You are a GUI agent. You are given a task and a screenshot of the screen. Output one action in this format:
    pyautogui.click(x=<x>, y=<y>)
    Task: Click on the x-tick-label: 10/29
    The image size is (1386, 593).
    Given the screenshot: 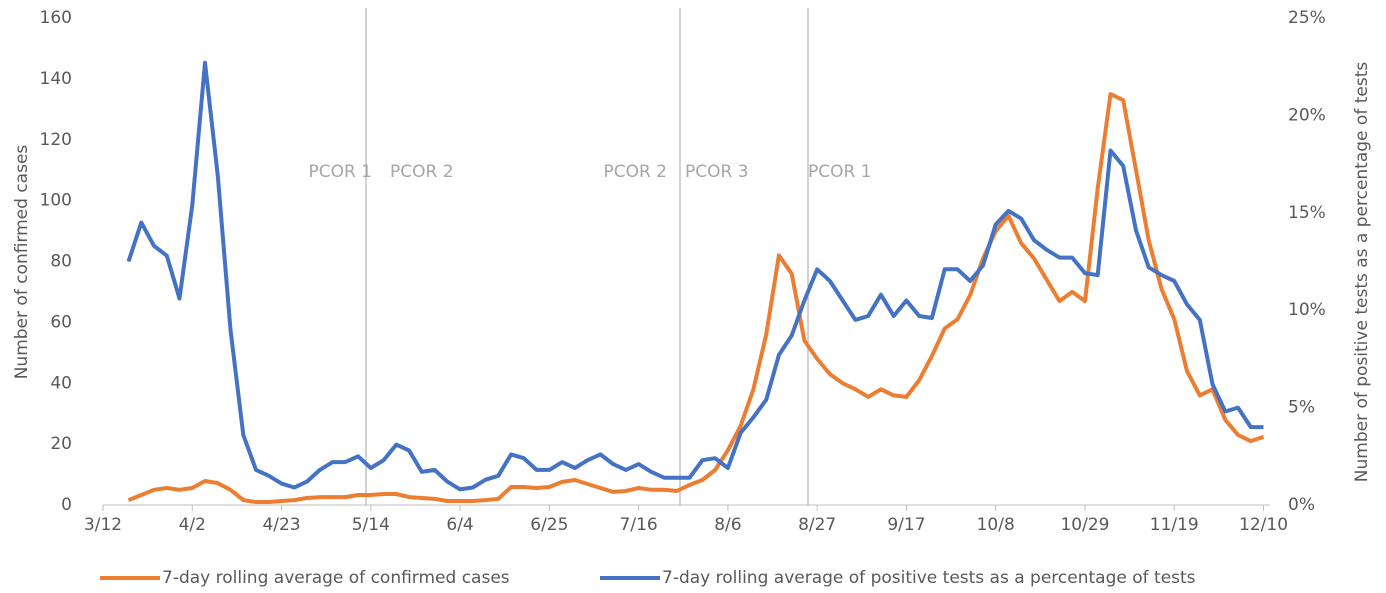 What is the action you would take?
    pyautogui.click(x=1084, y=525)
    